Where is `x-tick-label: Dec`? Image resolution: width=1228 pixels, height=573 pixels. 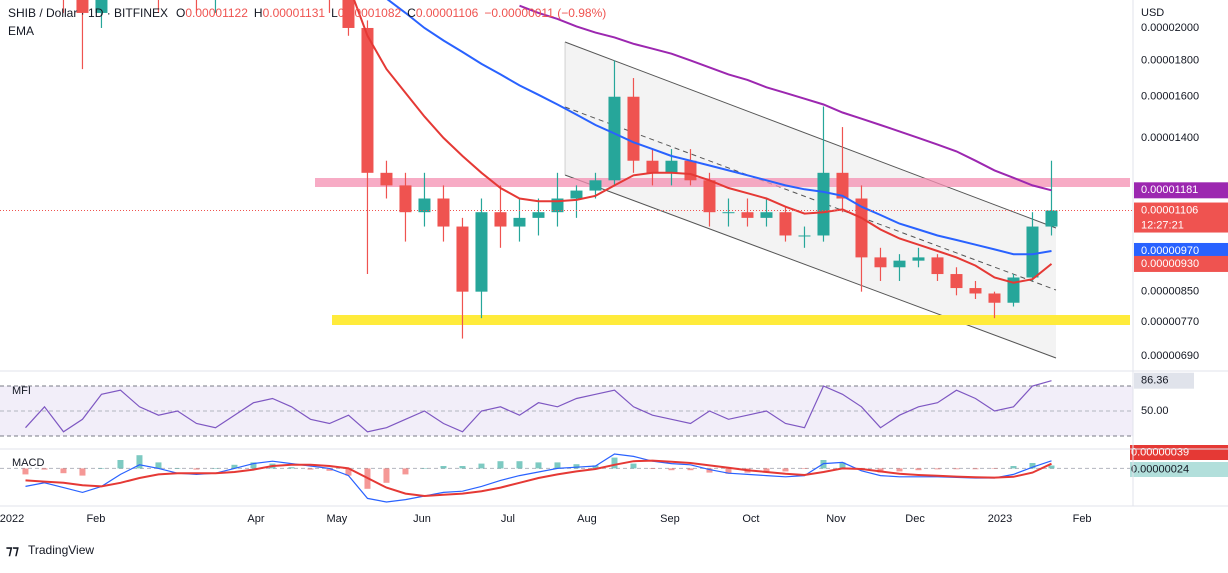
x-tick-label: Dec is located at coordinates (915, 519).